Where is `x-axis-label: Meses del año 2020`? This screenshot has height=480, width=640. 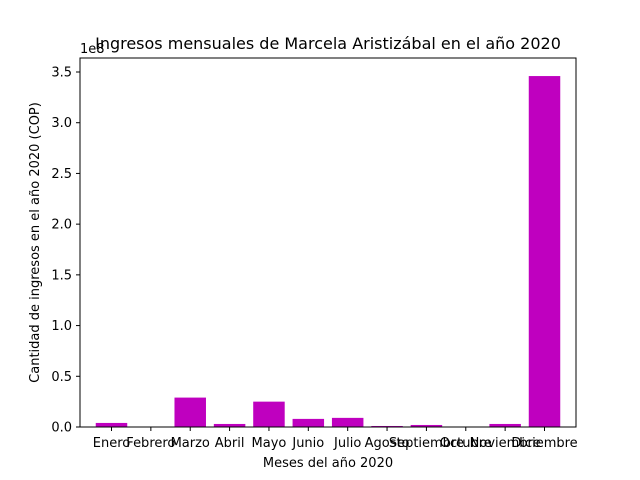 x-axis-label: Meses del año 2020 is located at coordinates (328, 463).